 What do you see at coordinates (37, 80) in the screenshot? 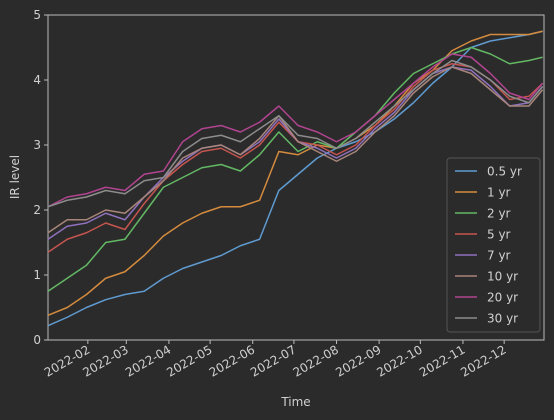
I see `y-tick-label: 4` at bounding box center [37, 80].